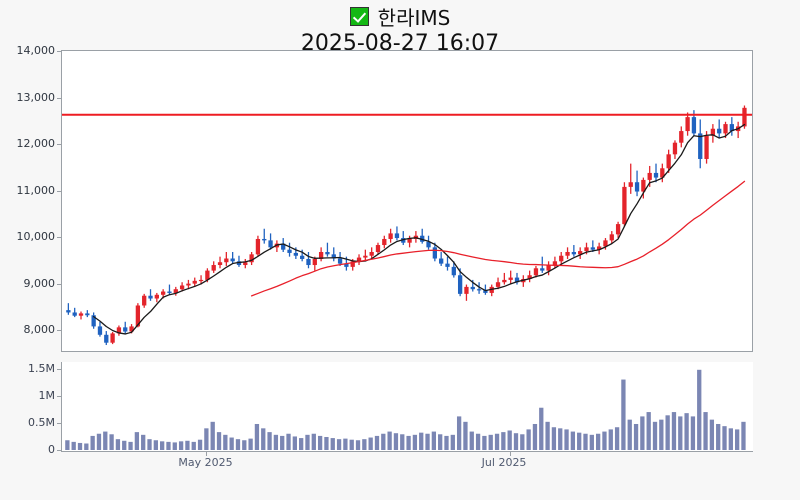 Image resolution: width=800 pixels, height=500 pixels. Describe the element at coordinates (36, 237) in the screenshot. I see `price-axis-tick: 10,000` at that location.